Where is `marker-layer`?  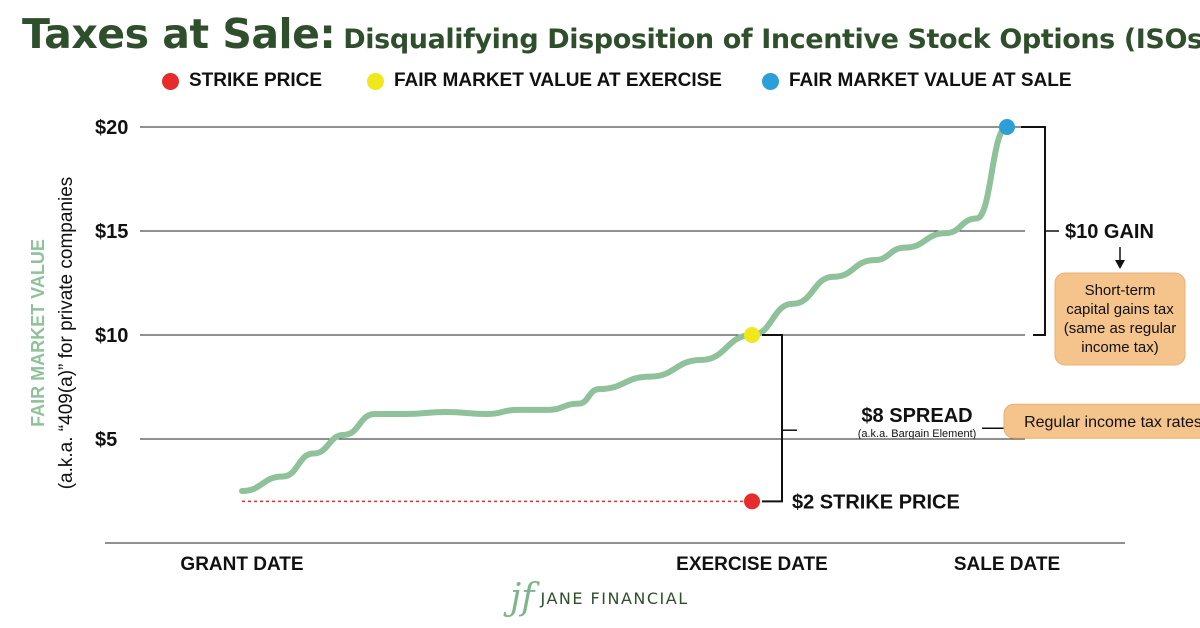
marker-layer is located at coordinates (879, 314).